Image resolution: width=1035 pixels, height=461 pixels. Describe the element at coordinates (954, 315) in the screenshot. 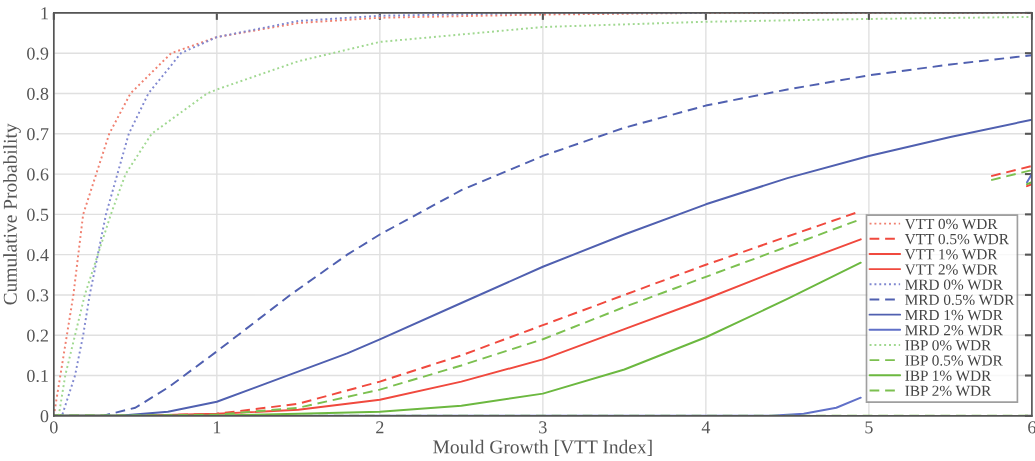

I see `legend-label: MRD 1% WDR` at that location.